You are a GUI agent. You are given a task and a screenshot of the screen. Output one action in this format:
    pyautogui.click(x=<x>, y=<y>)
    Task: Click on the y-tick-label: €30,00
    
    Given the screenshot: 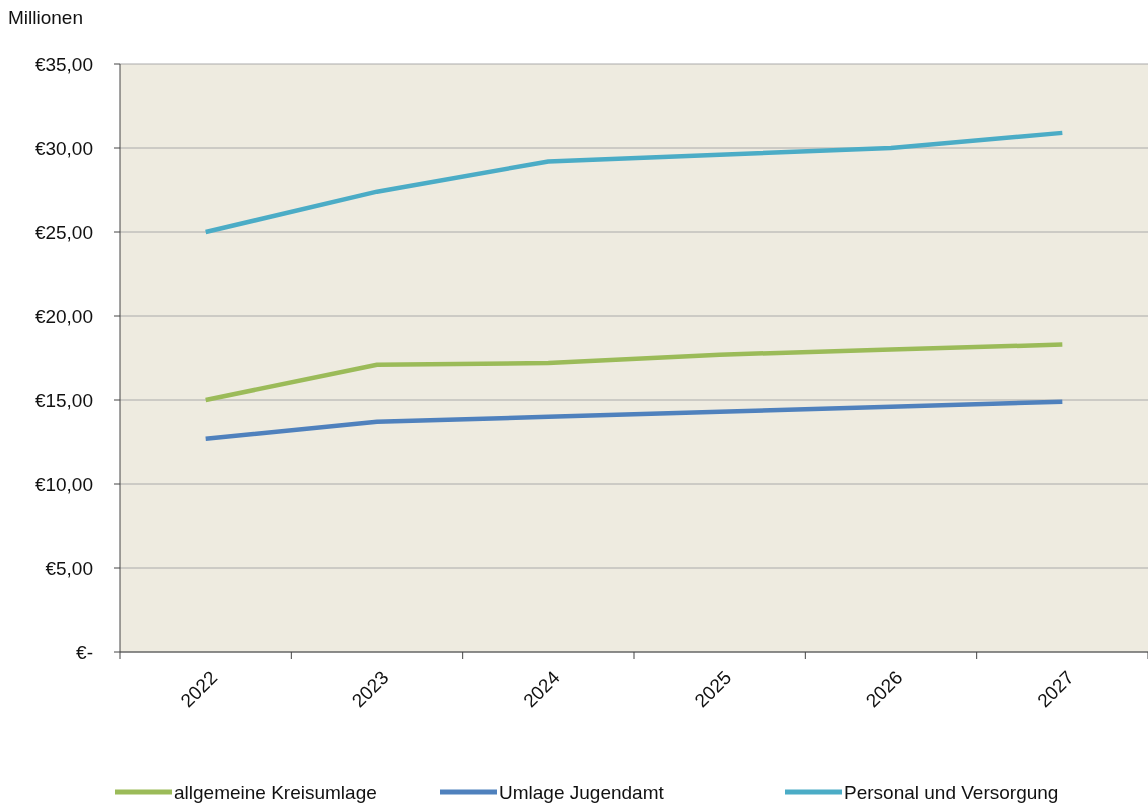 What is the action you would take?
    pyautogui.click(x=63, y=148)
    